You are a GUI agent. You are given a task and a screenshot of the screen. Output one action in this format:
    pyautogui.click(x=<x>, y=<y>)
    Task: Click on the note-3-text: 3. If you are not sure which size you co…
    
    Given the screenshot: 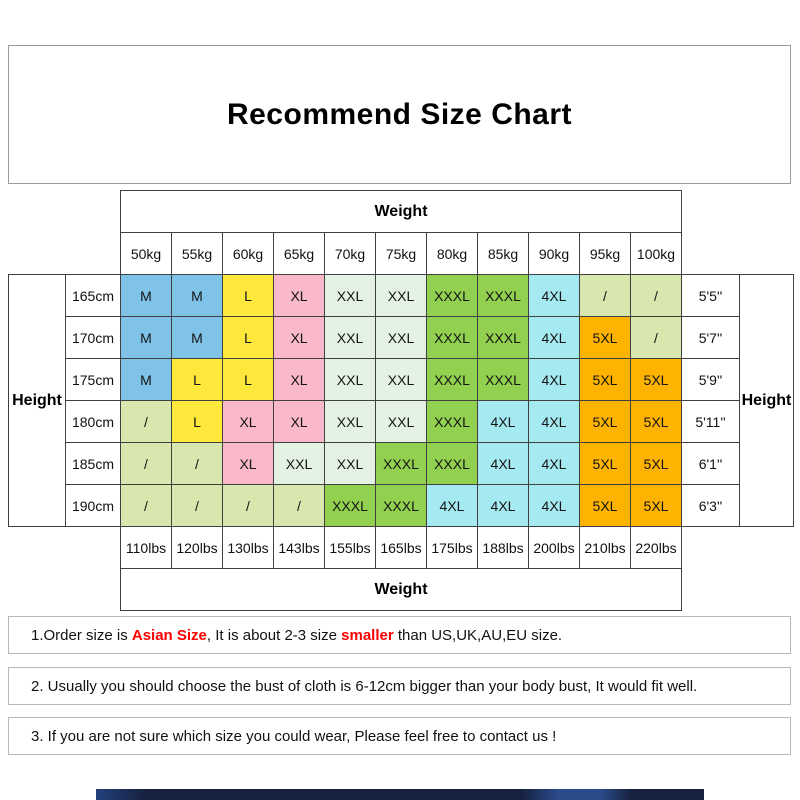 What is the action you would take?
    pyautogui.click(x=294, y=736)
    